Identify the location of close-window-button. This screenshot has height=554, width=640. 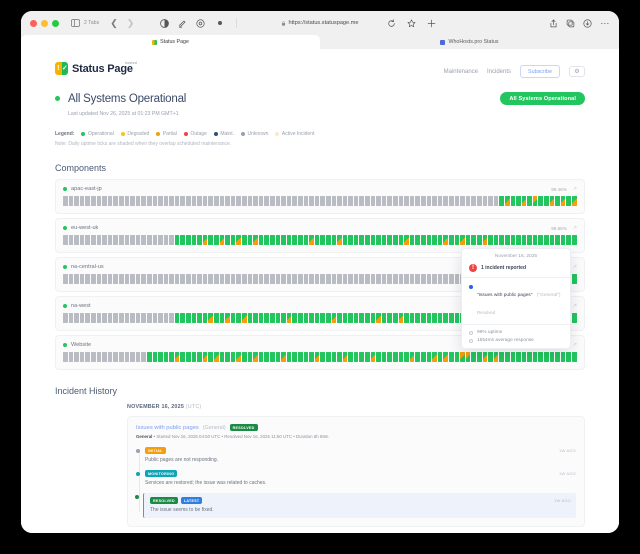
(33, 23).